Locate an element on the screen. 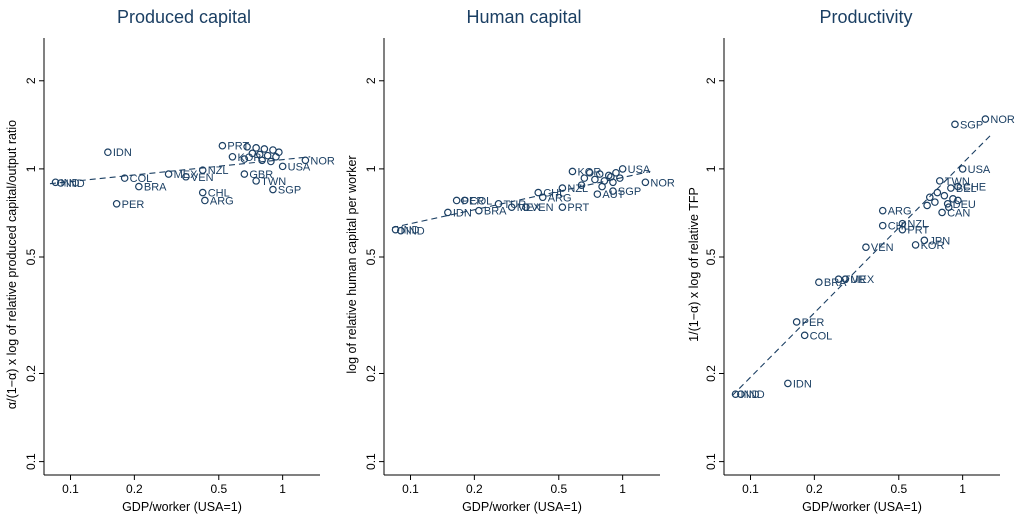 The height and width of the screenshot is (520, 1032). x-tick-label: 1 is located at coordinates (962, 489).